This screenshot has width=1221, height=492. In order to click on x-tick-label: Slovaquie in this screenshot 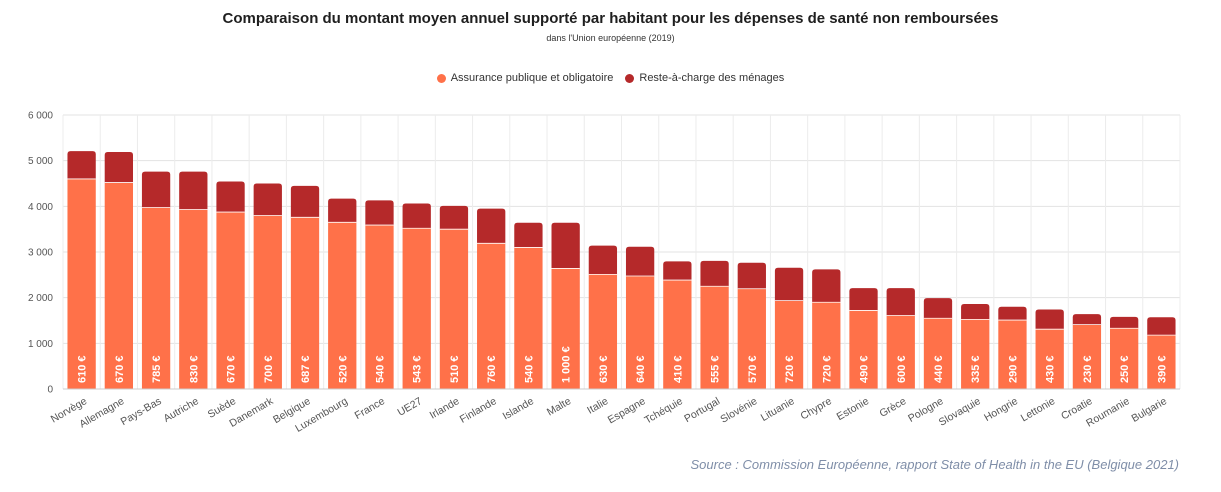, I will do `click(960, 412)`.